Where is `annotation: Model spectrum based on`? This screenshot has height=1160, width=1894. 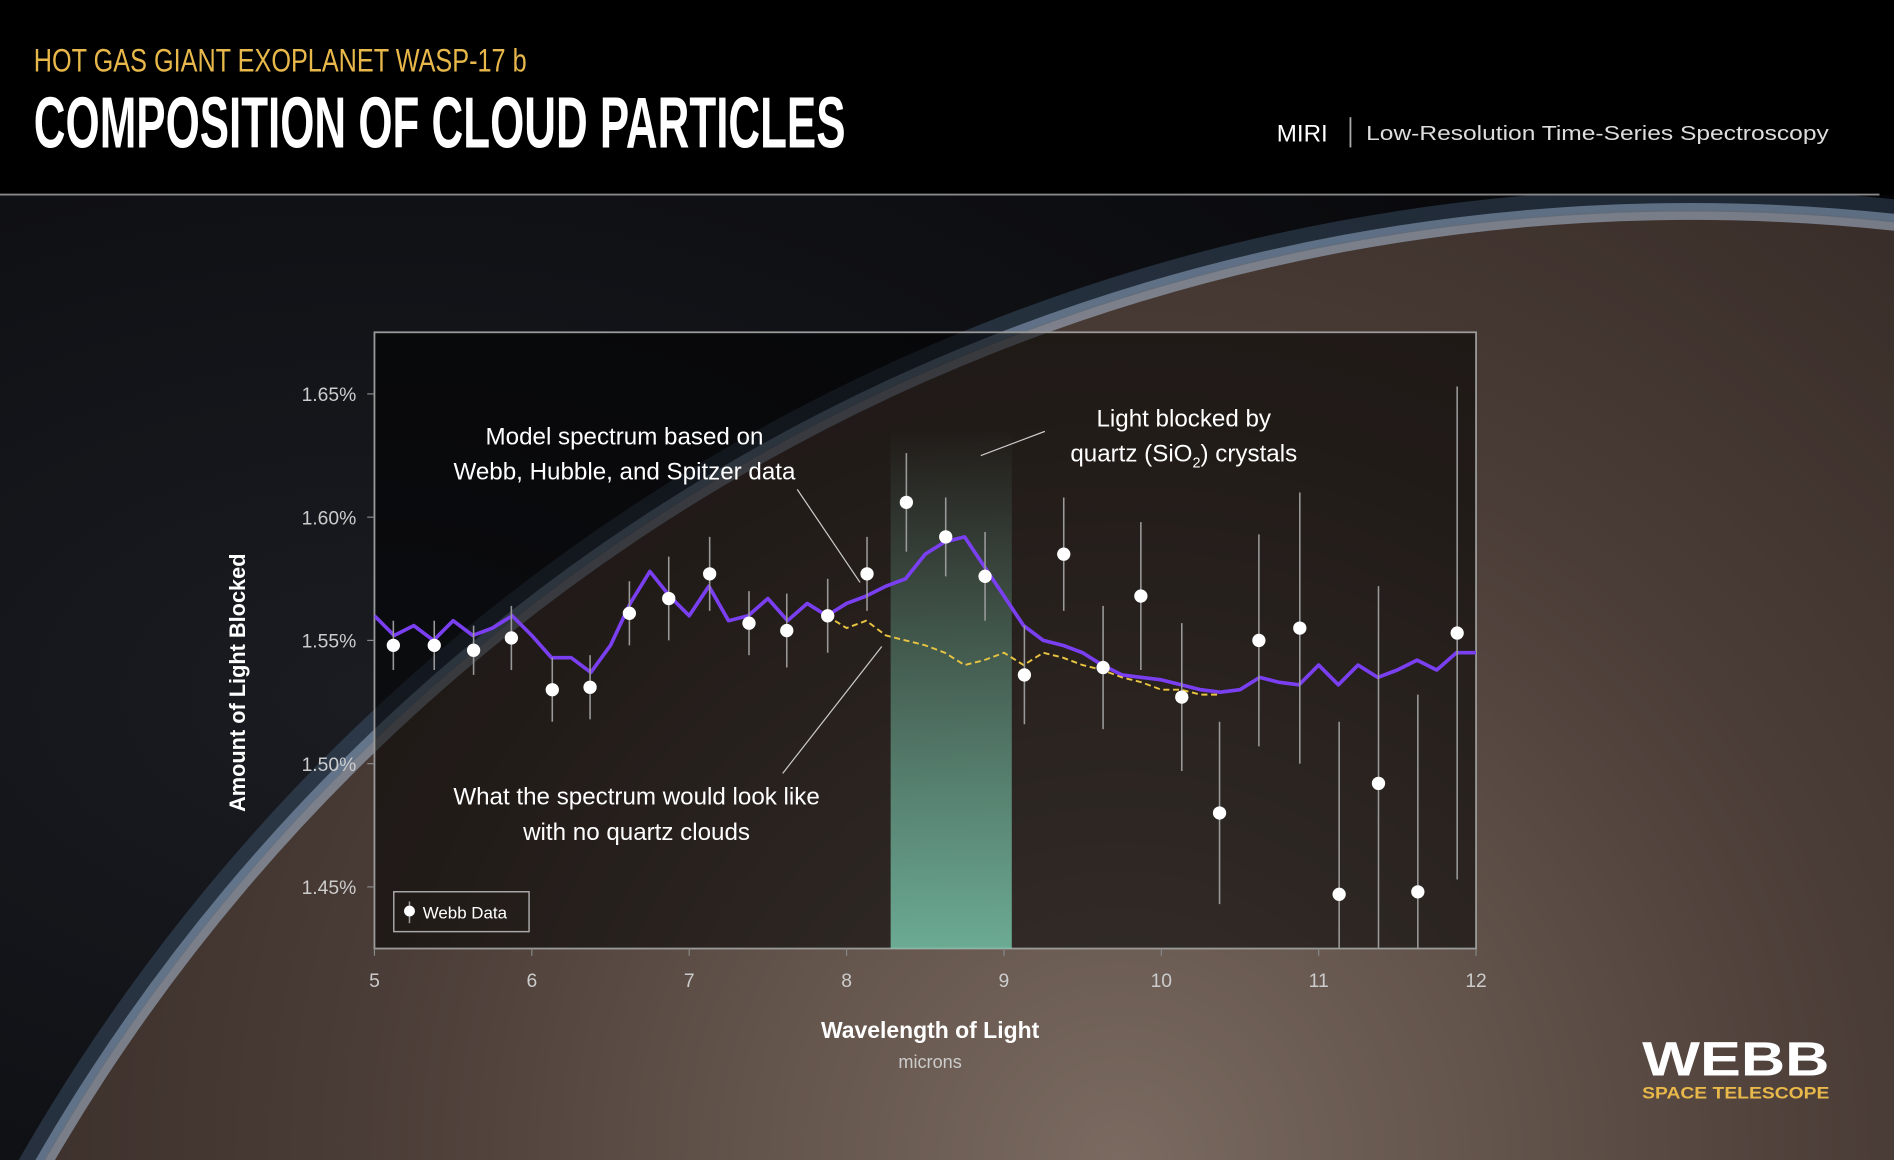 annotation: Model spectrum based on is located at coordinates (625, 437).